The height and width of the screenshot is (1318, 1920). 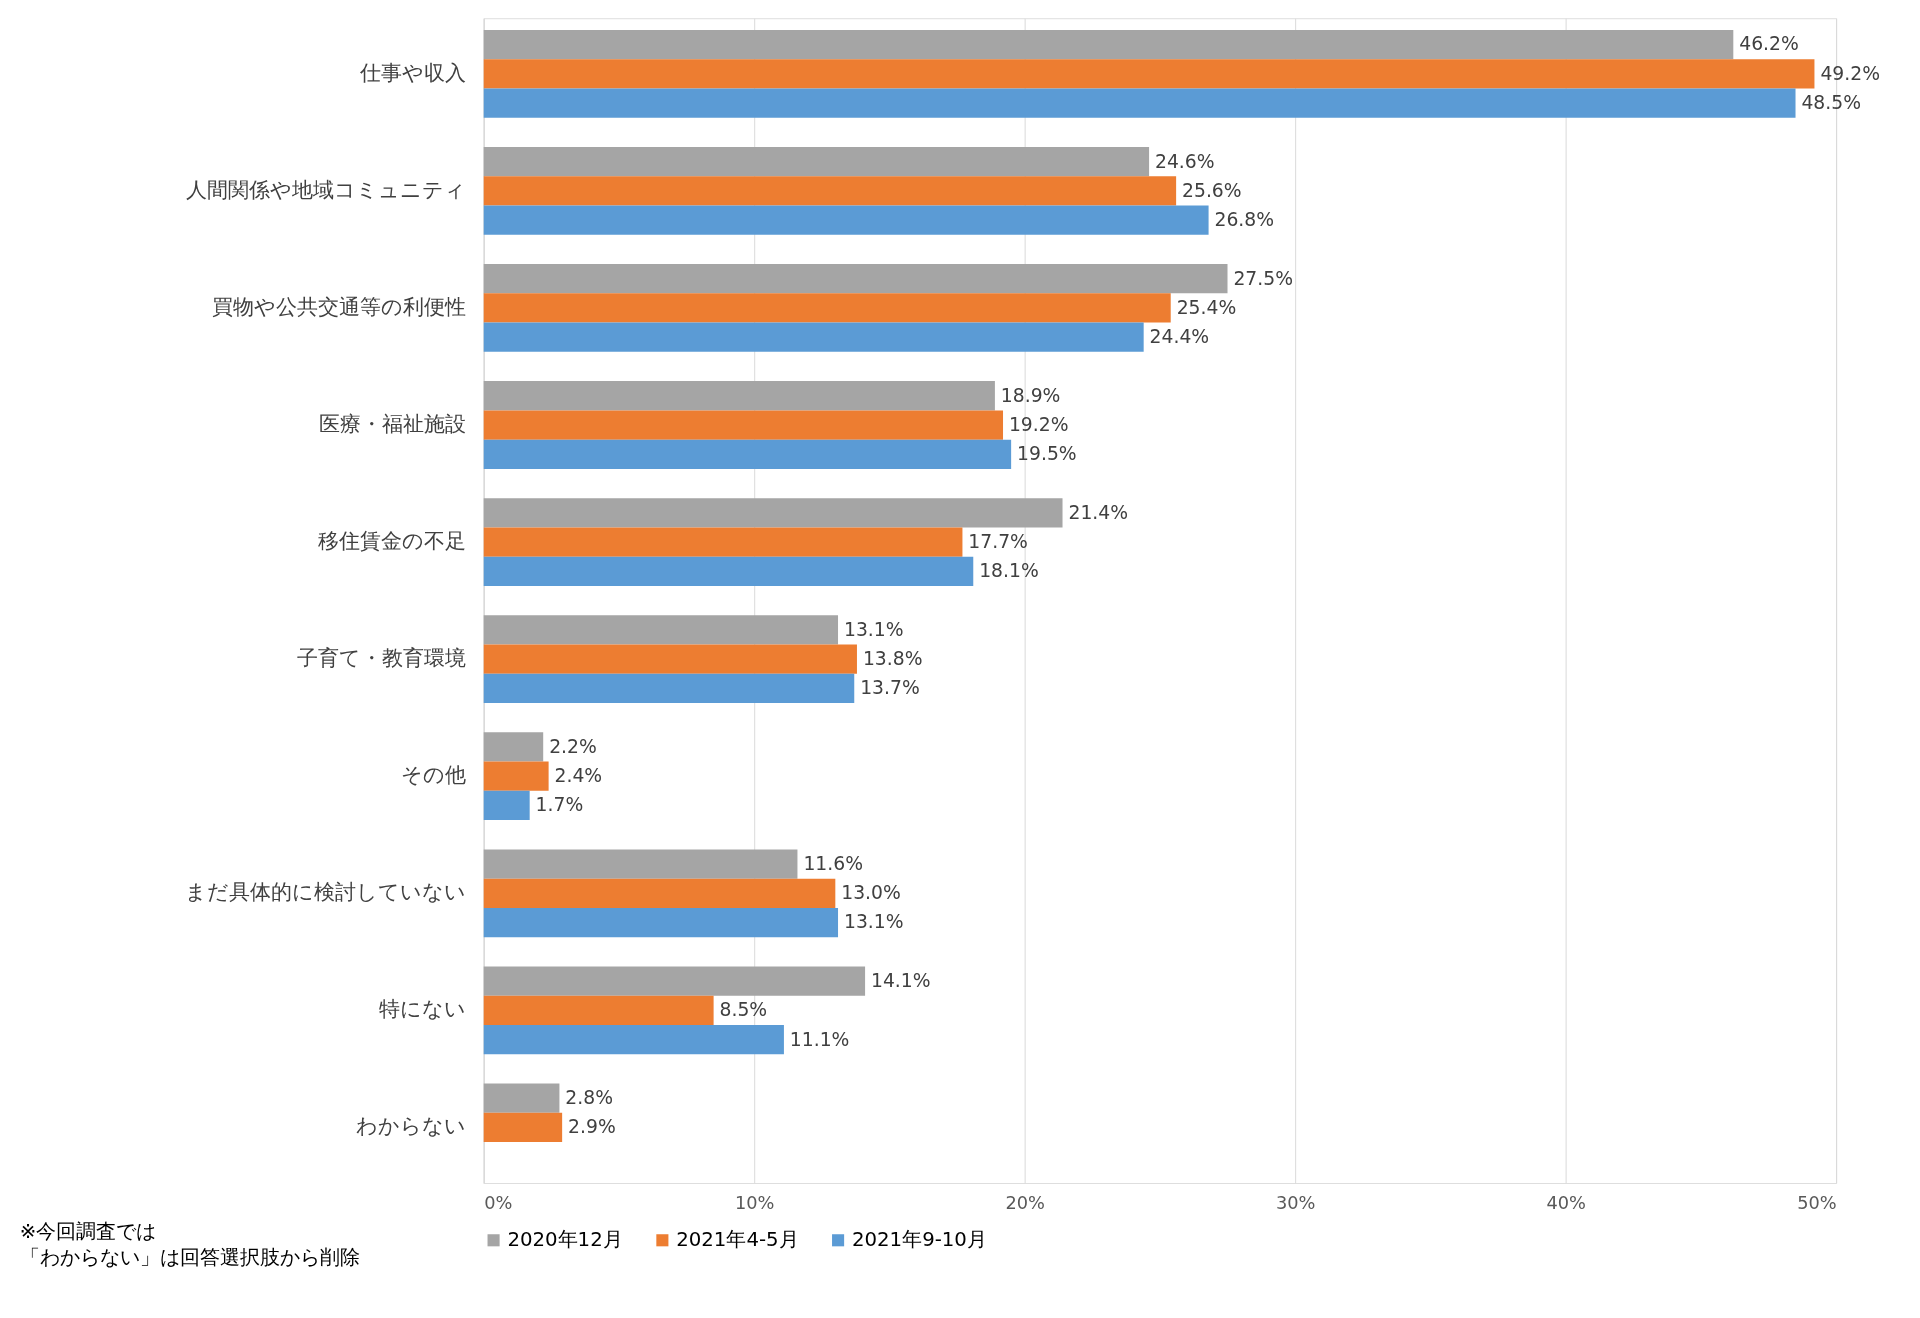 I want to click on data-label: 8.5%, so click(x=743, y=1010).